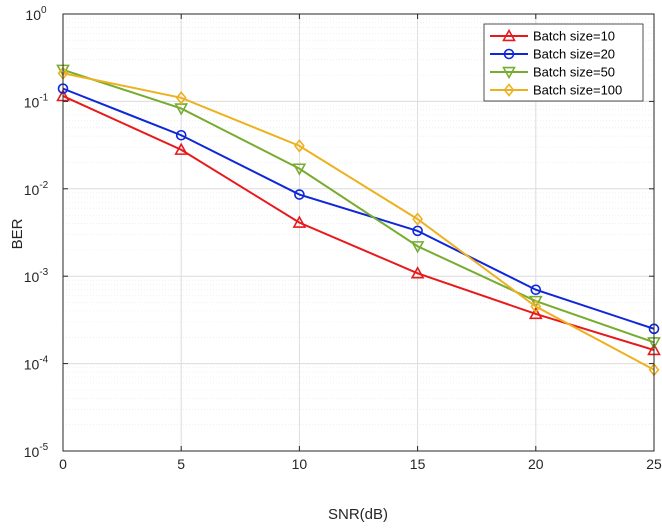  I want to click on legend-entry: Batch size=10, so click(552, 36).